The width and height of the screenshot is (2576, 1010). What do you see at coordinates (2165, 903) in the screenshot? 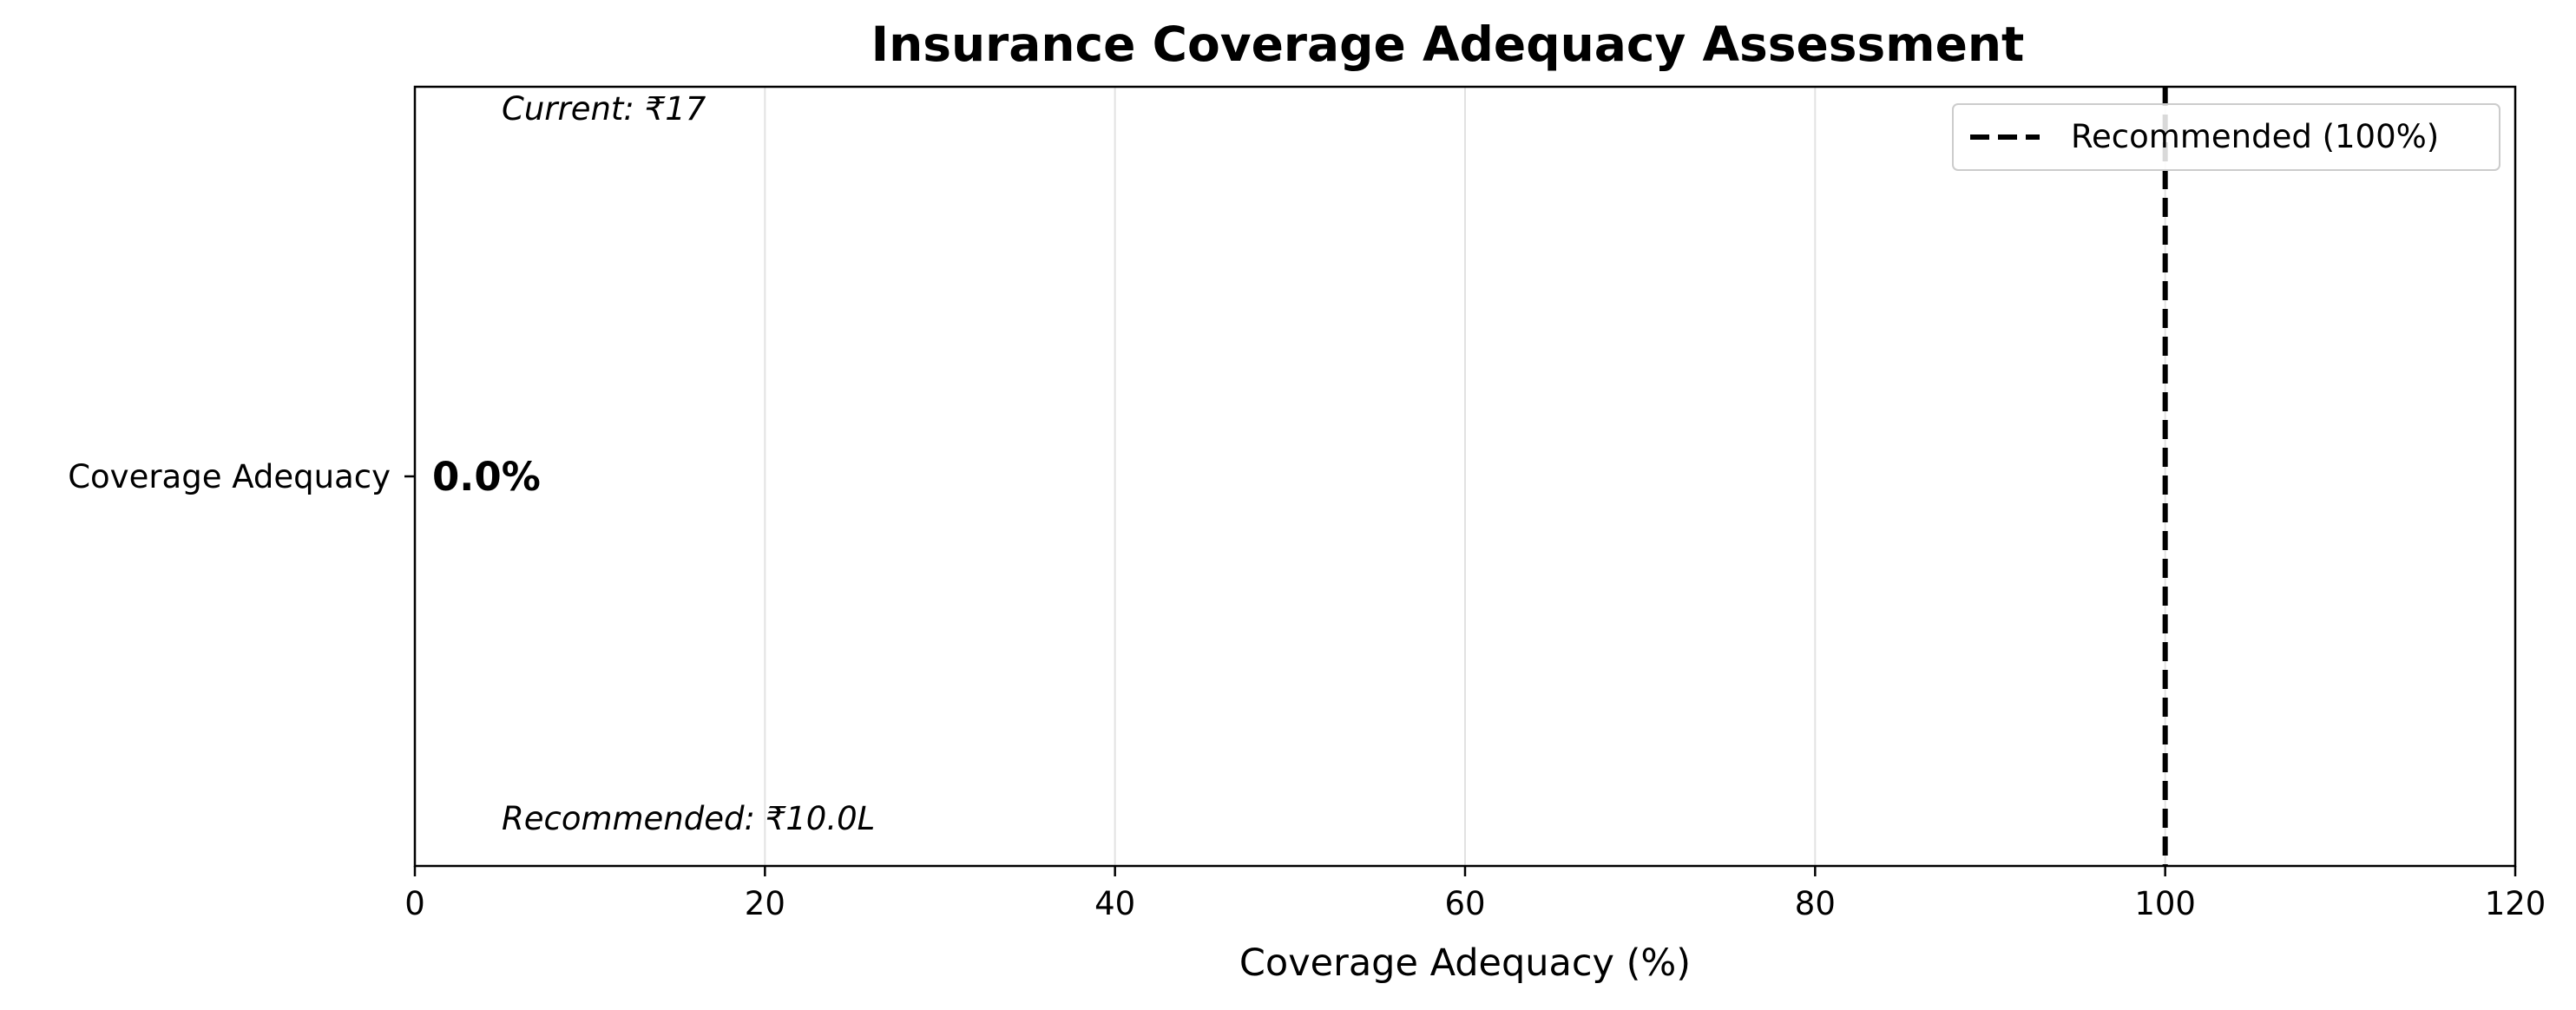
I see `x-tick-label: 100` at bounding box center [2165, 903].